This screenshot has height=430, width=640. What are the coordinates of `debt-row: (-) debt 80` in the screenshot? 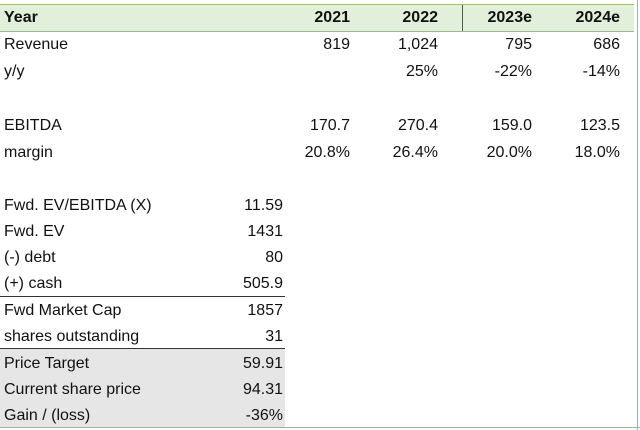 It's located at (320, 257).